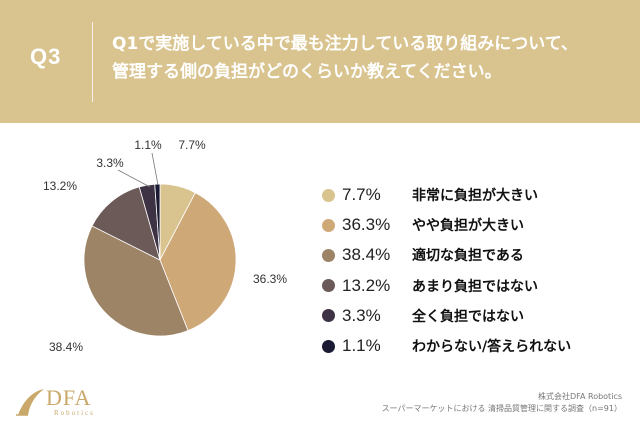 The image size is (640, 427). What do you see at coordinates (468, 226) in the screenshot?
I see `legend-category: やや負担が大きい` at bounding box center [468, 226].